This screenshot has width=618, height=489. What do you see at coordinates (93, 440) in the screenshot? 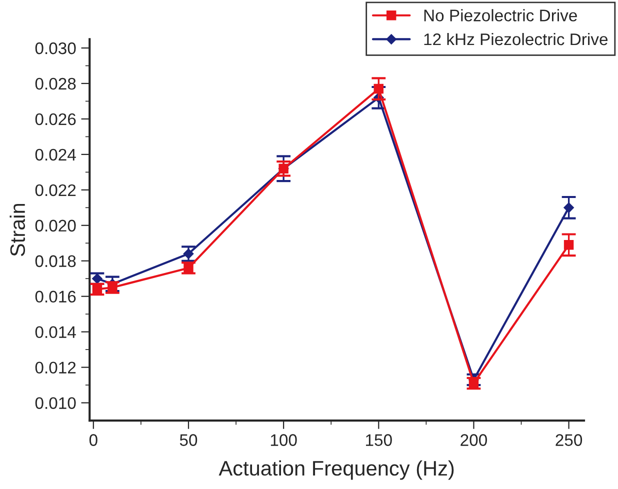
I see `x-tick-label: 0` at bounding box center [93, 440].